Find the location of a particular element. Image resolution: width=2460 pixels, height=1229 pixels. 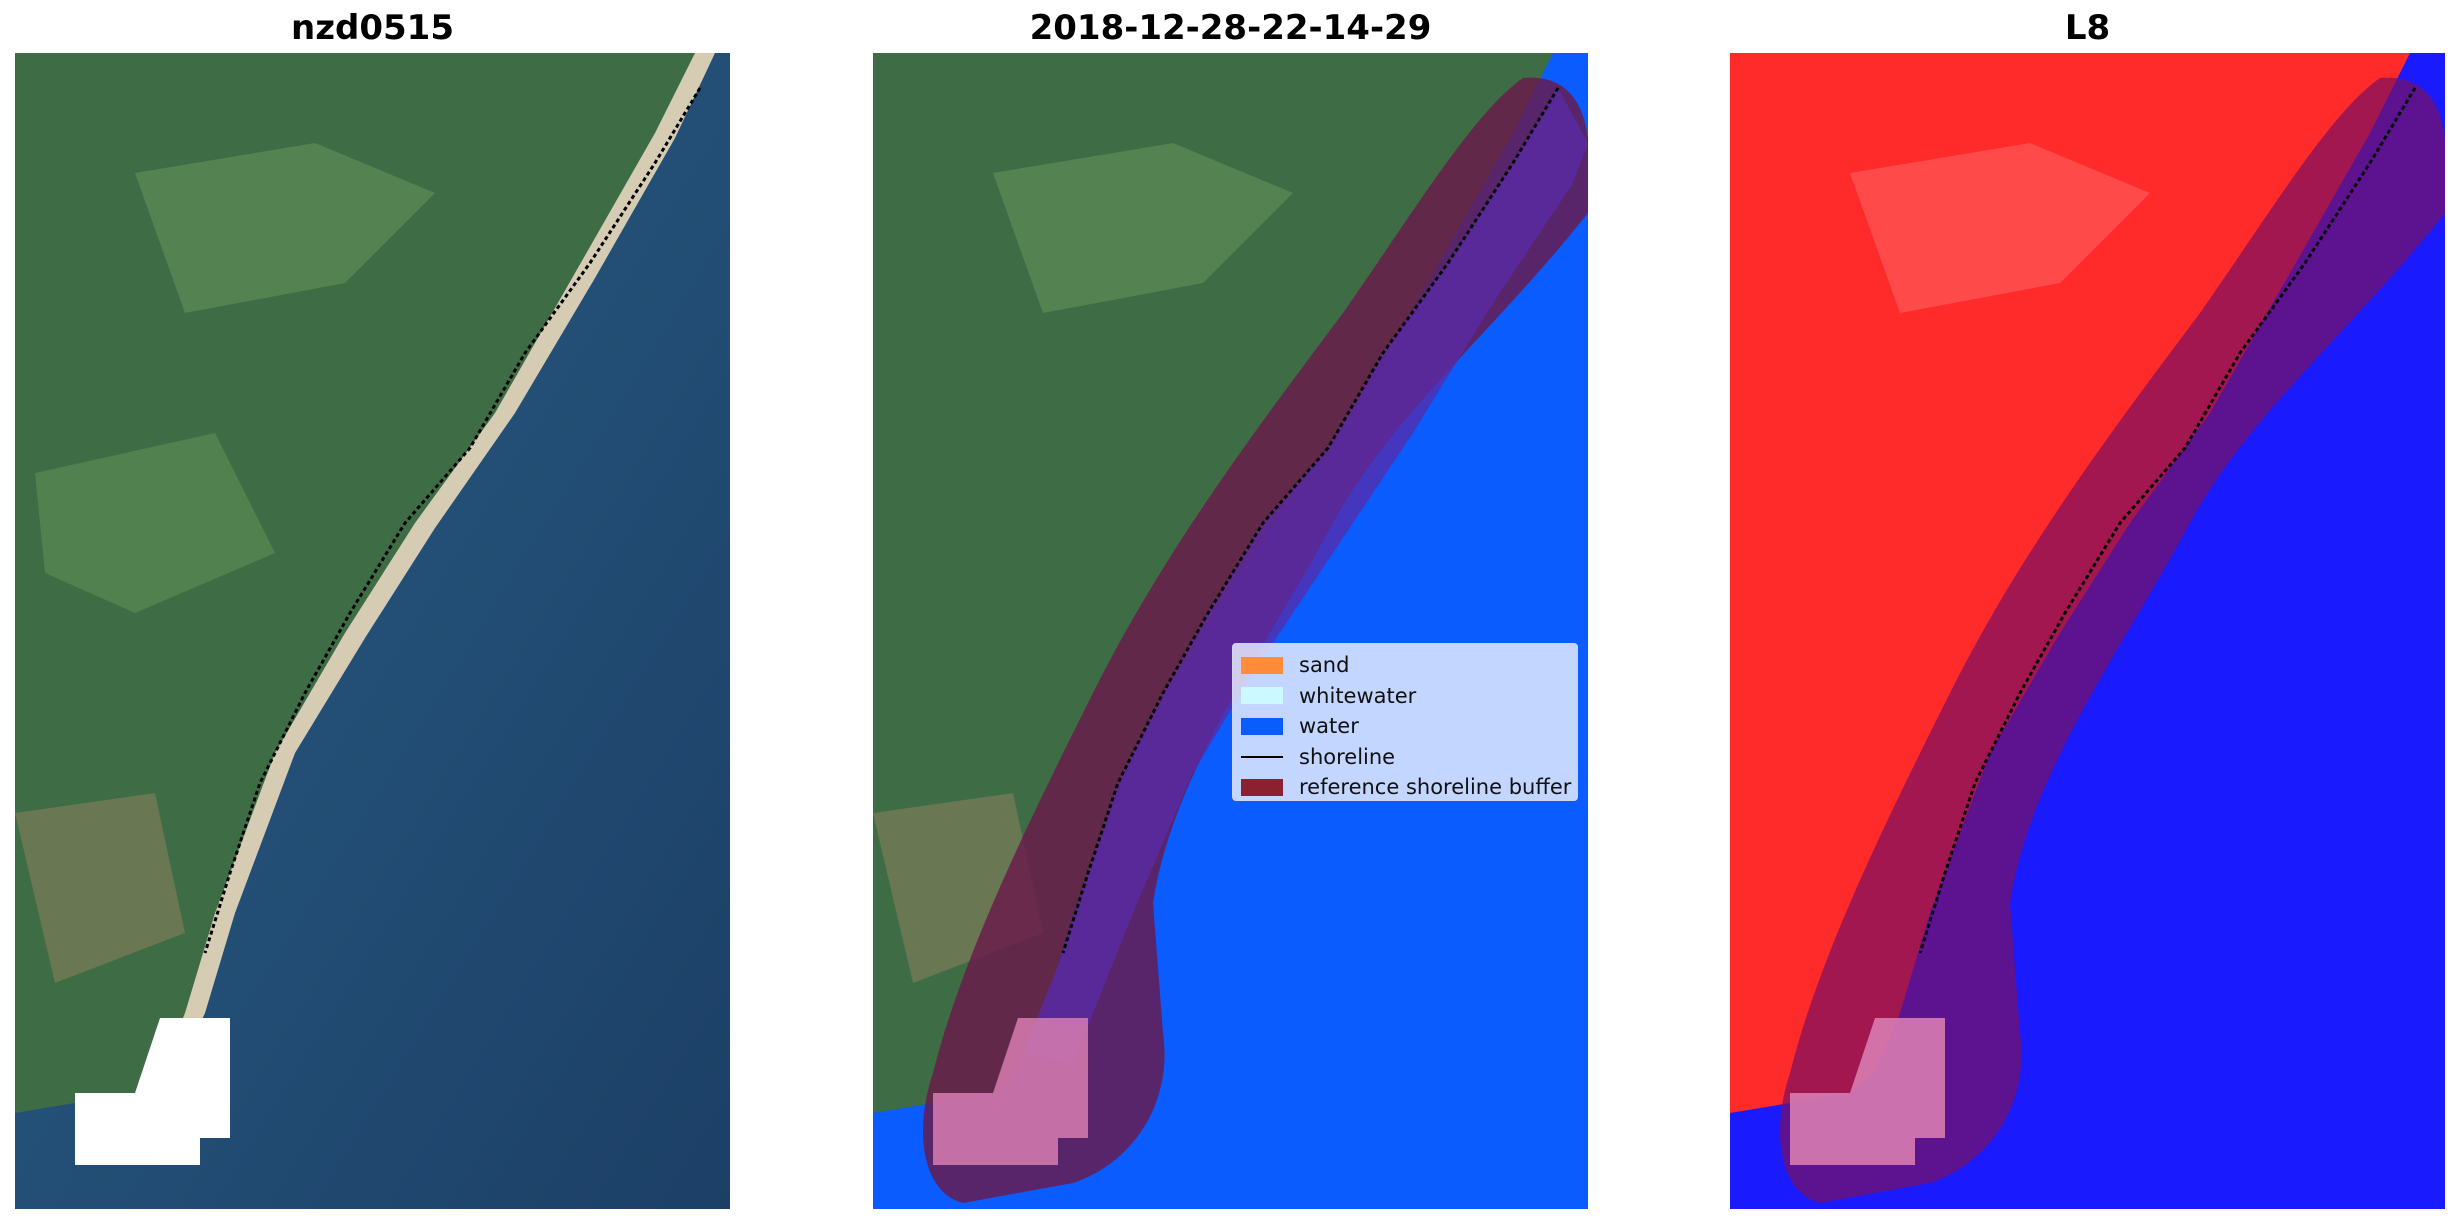

panel-title-classified: 2018-12-28-22-14-29 is located at coordinates (1230, 28).